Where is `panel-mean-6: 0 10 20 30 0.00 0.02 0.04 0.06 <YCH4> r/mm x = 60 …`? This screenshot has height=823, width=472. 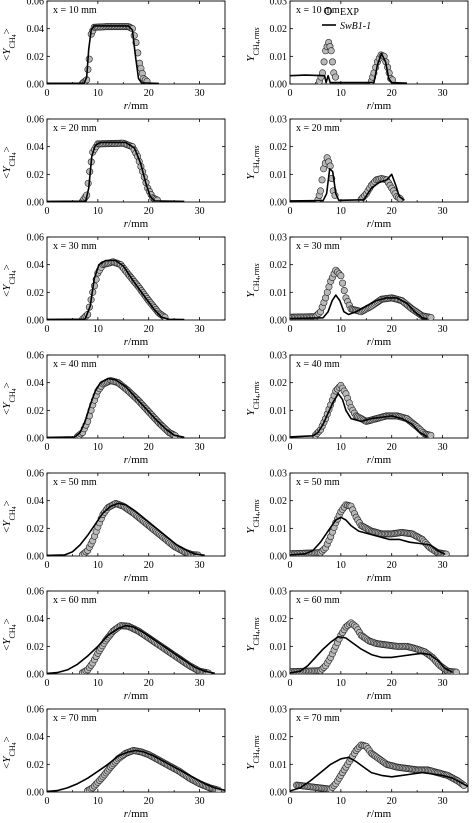 panel-mean-6: 0 10 20 30 0.00 0.02 0.04 0.06 <YCH4> r/mm x = 60 … is located at coordinates (113, 644).